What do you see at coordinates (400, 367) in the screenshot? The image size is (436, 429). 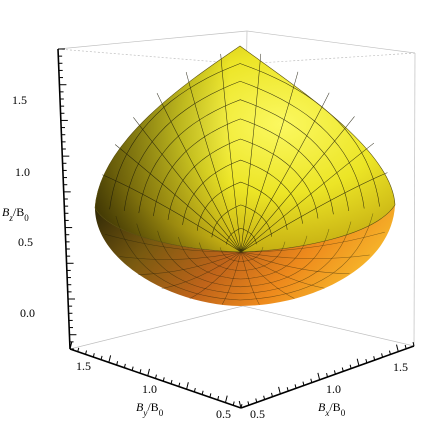 I see `x-tick-label-2: 1.5` at bounding box center [400, 367].